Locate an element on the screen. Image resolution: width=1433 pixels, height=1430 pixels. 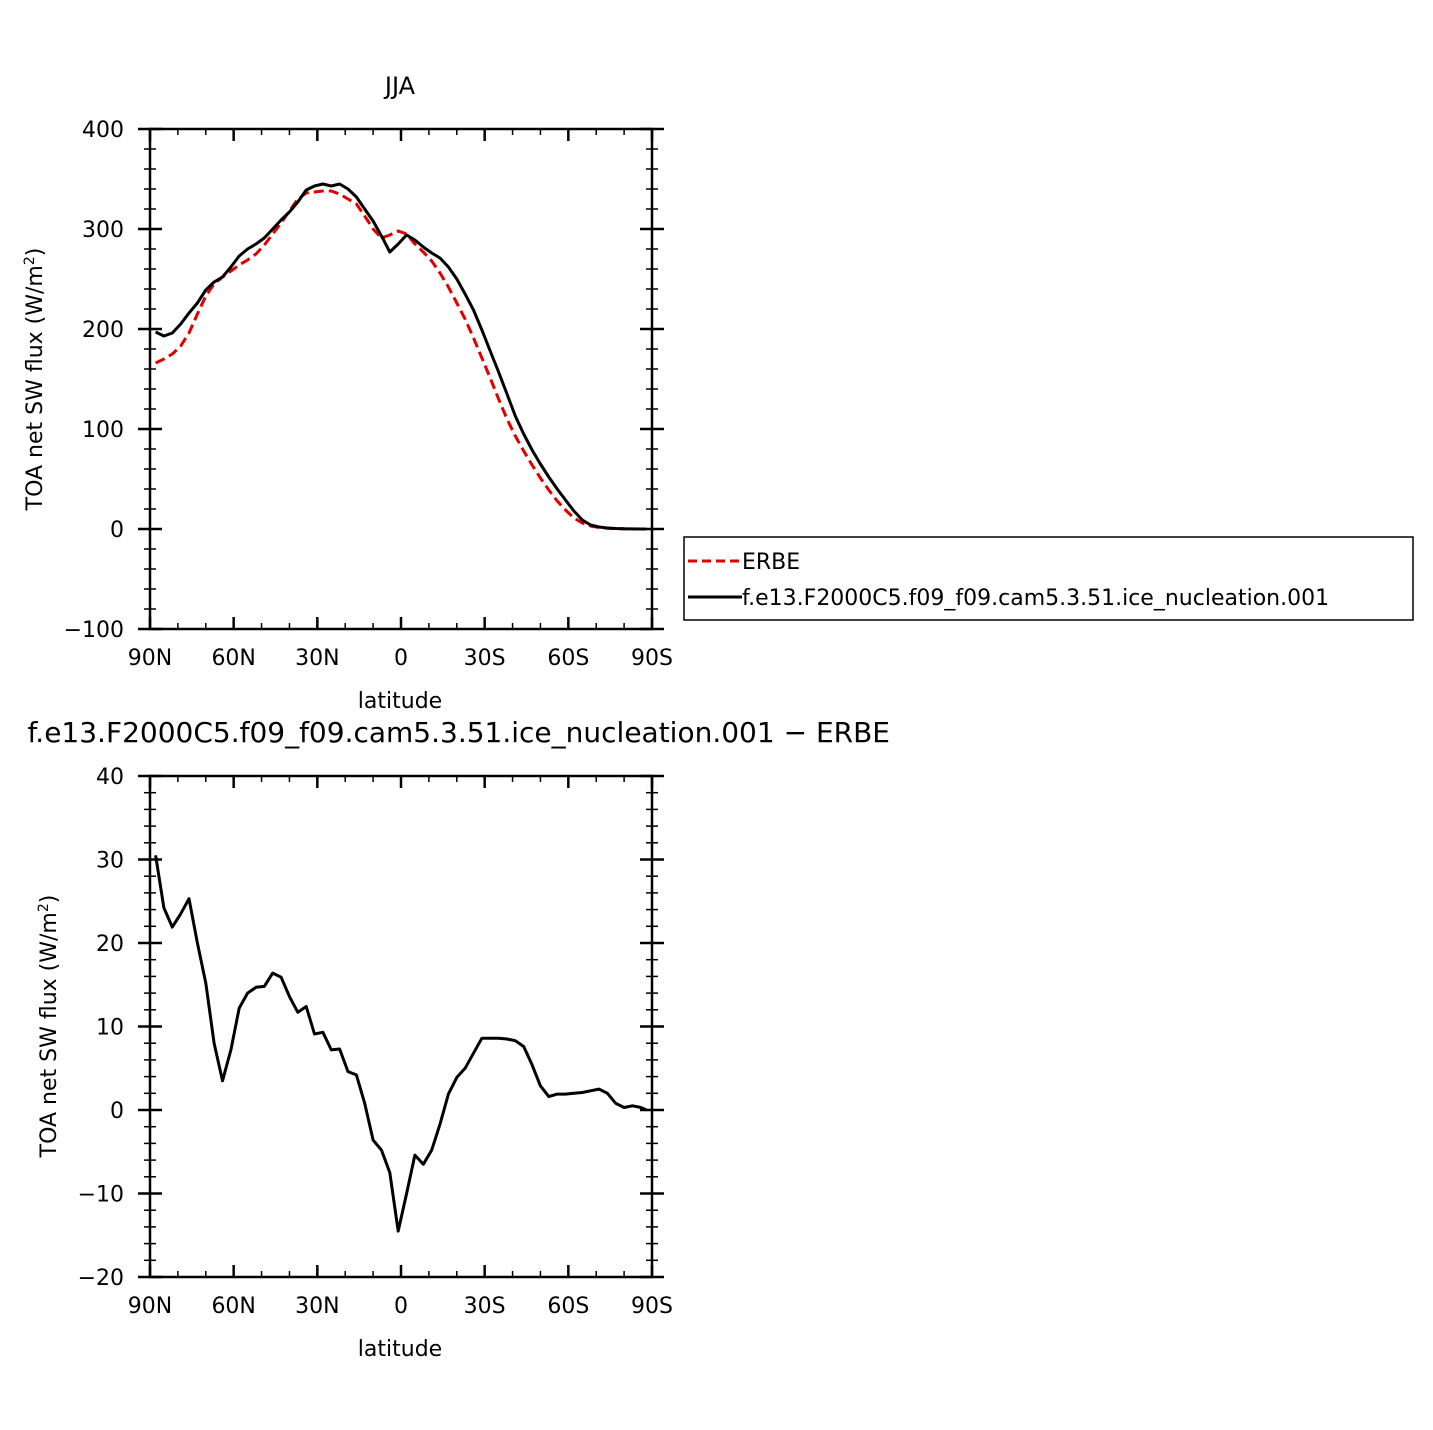
bottom-y-axis-label: TOA net SW flux (W/m2) is located at coordinates (49, 1027).